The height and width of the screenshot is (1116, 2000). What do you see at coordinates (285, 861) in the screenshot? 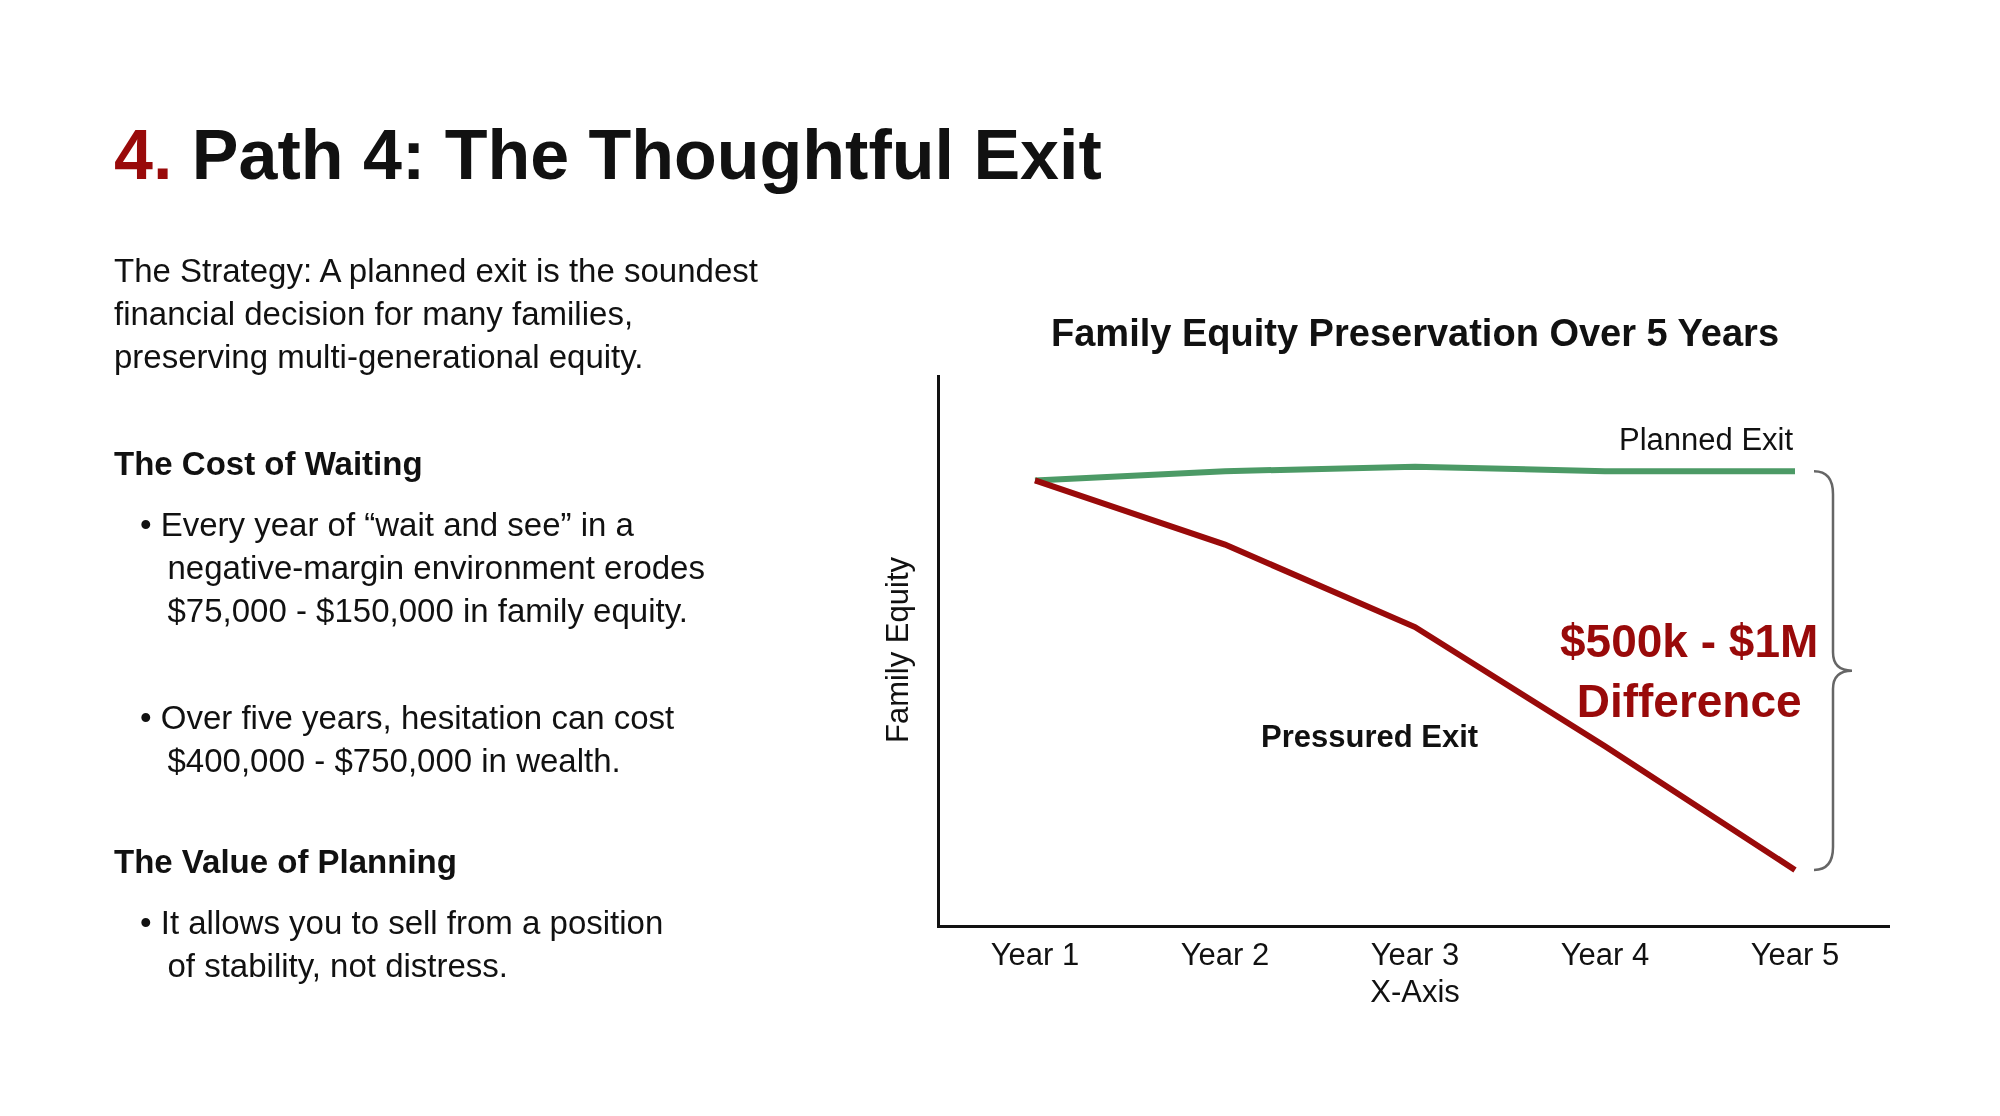
I see `text: The Value of Planning` at bounding box center [285, 861].